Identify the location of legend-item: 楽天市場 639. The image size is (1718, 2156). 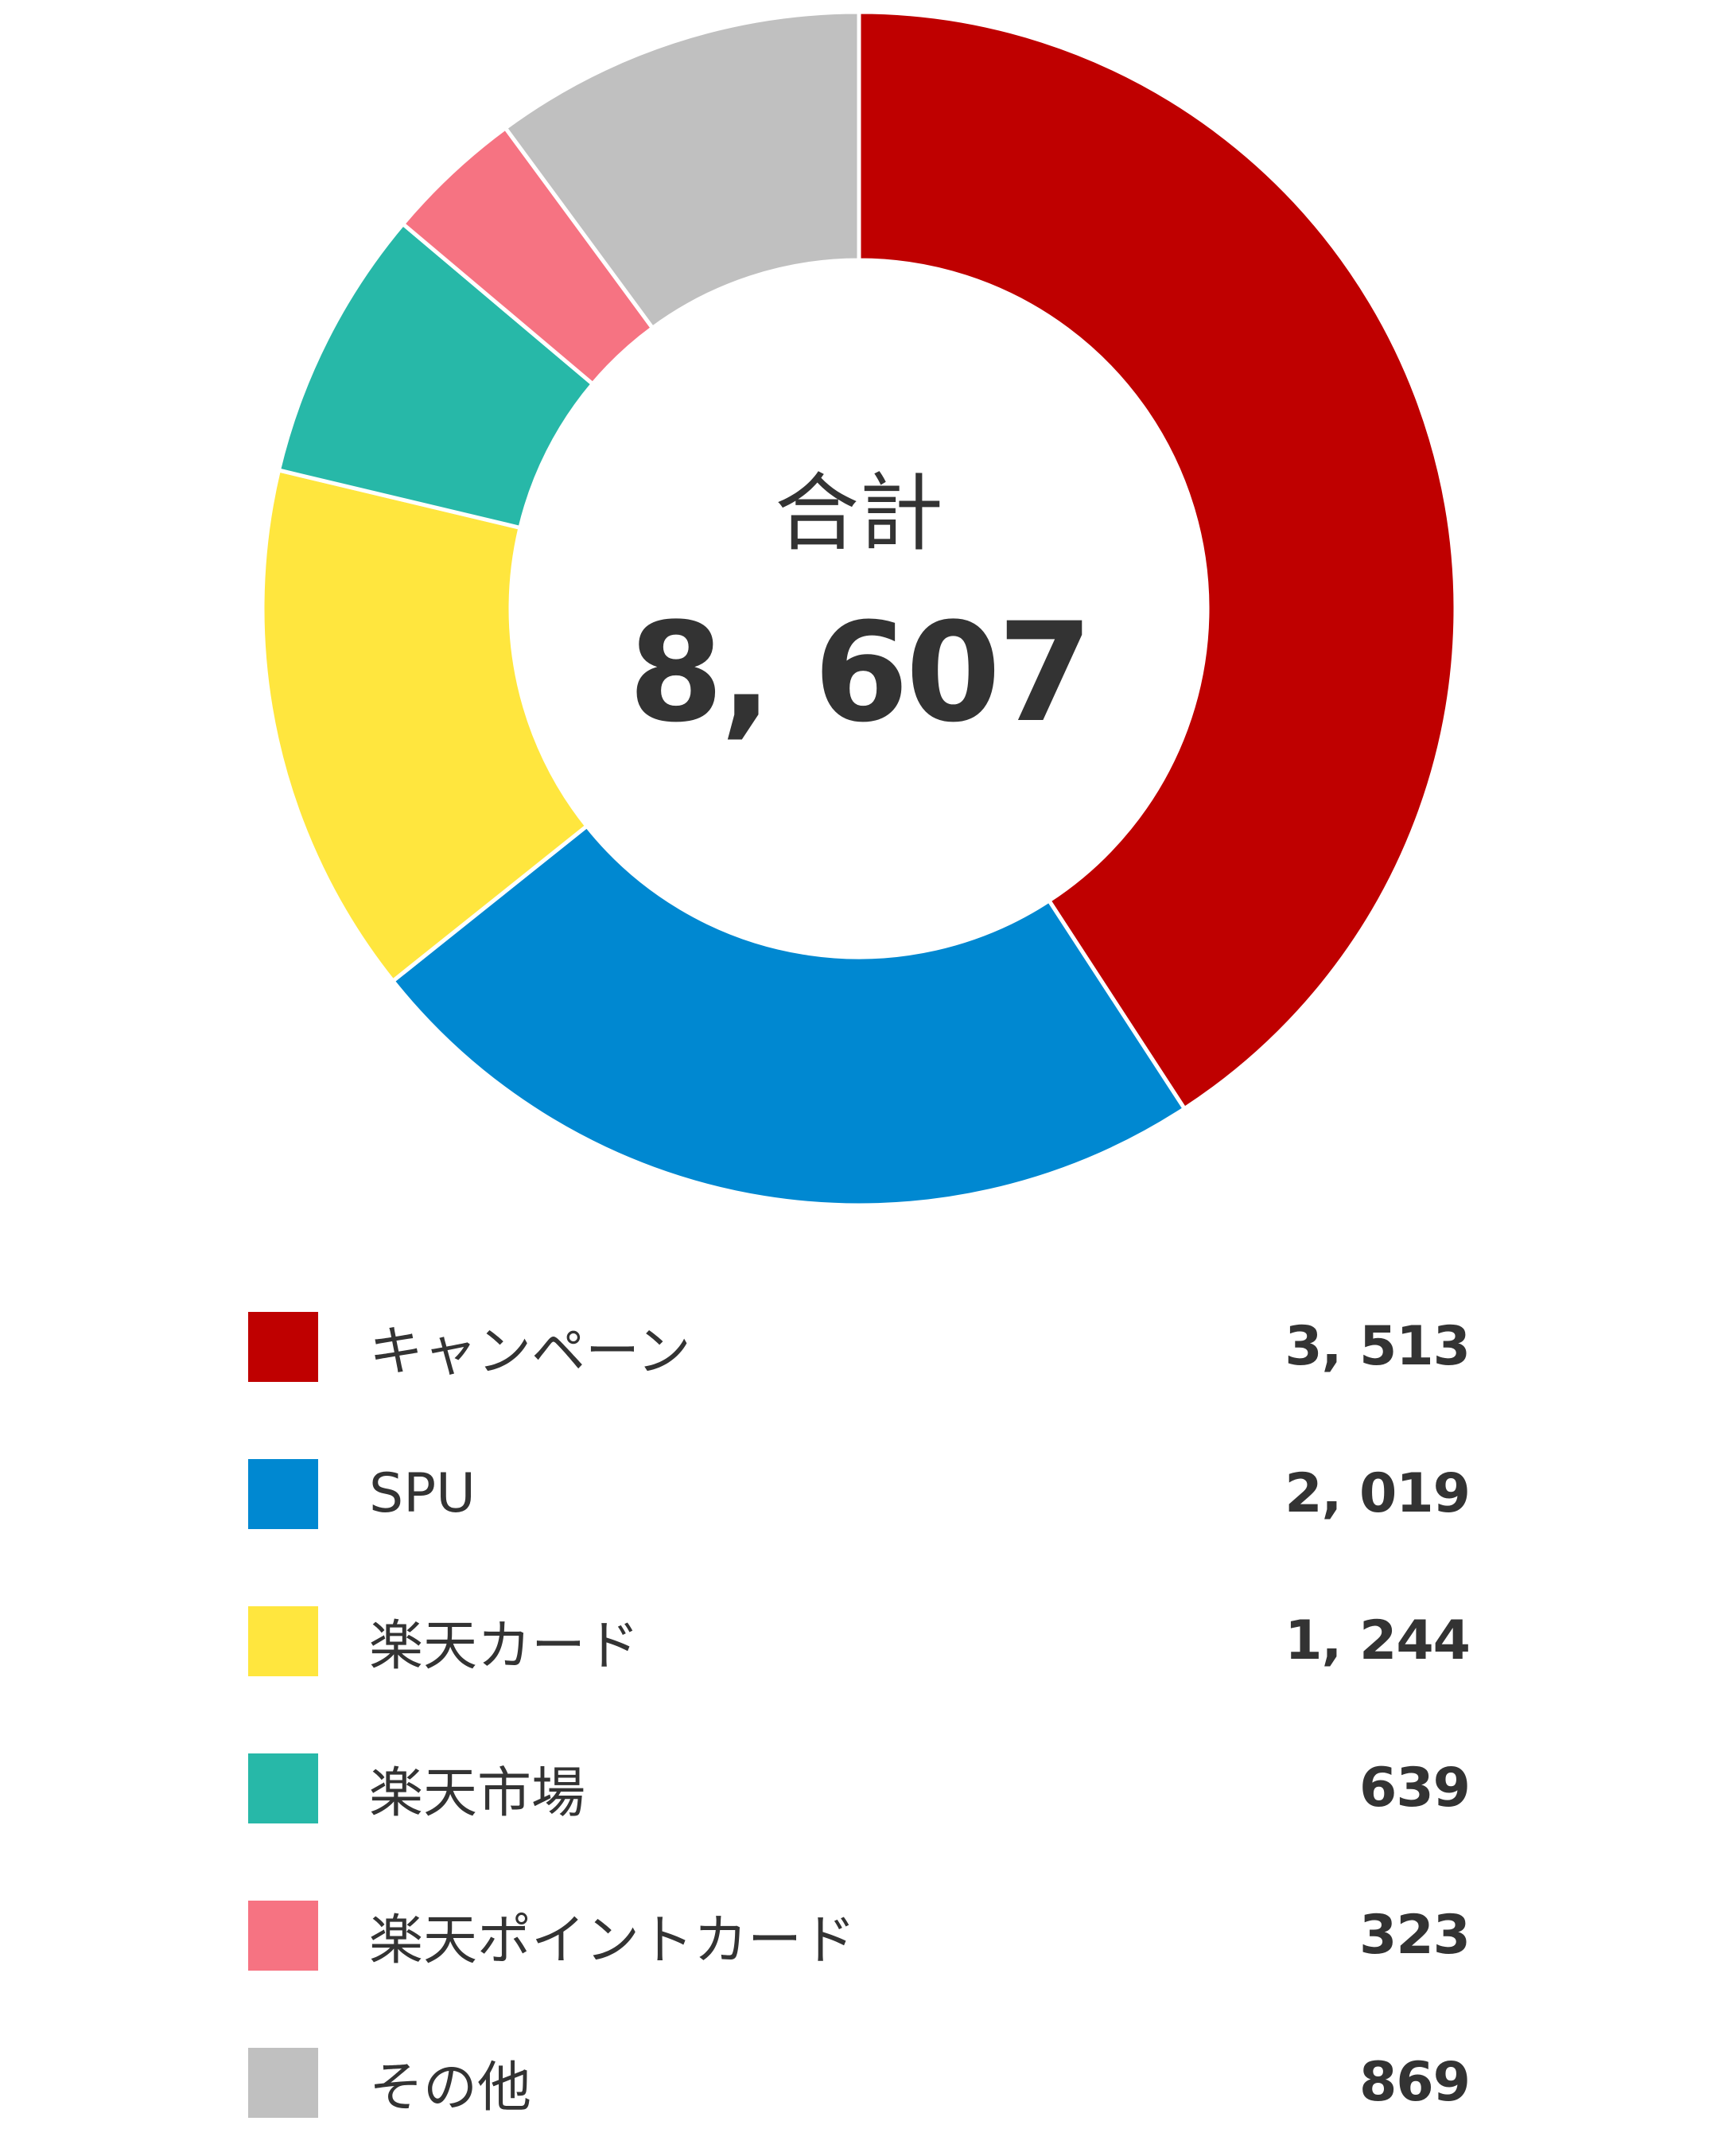
(859, 1788).